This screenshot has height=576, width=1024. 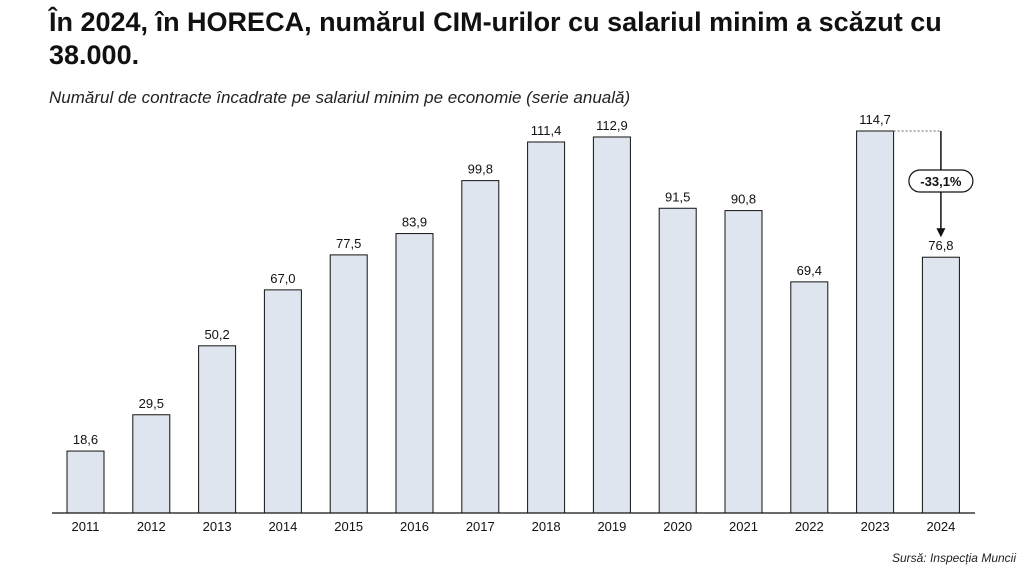 What do you see at coordinates (611, 526) in the screenshot?
I see `x-tick-label-2019: 2019` at bounding box center [611, 526].